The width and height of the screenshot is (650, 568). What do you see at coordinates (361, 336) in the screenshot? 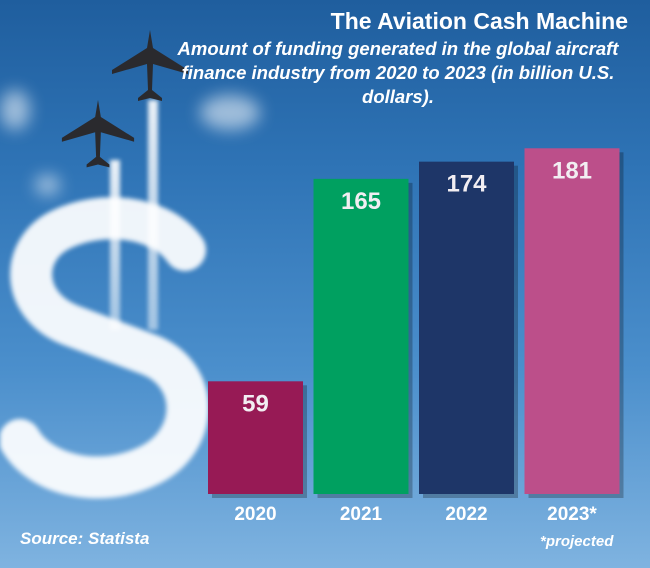
I see `bar-2021` at bounding box center [361, 336].